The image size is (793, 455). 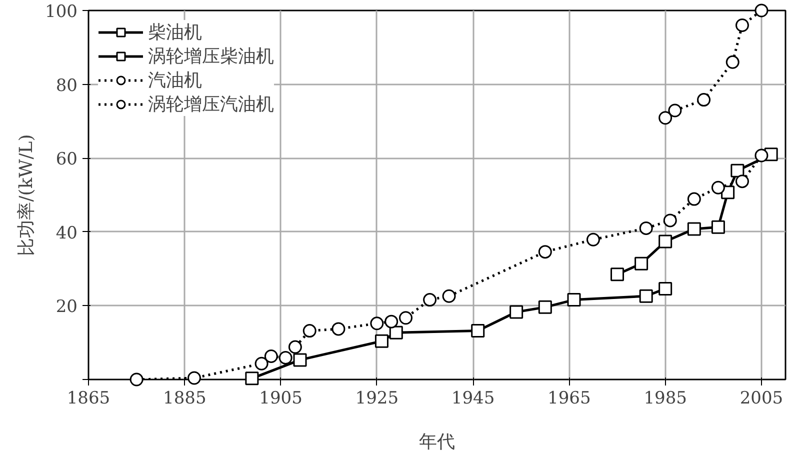 I want to click on y-tick-label: 80, so click(x=67, y=86).